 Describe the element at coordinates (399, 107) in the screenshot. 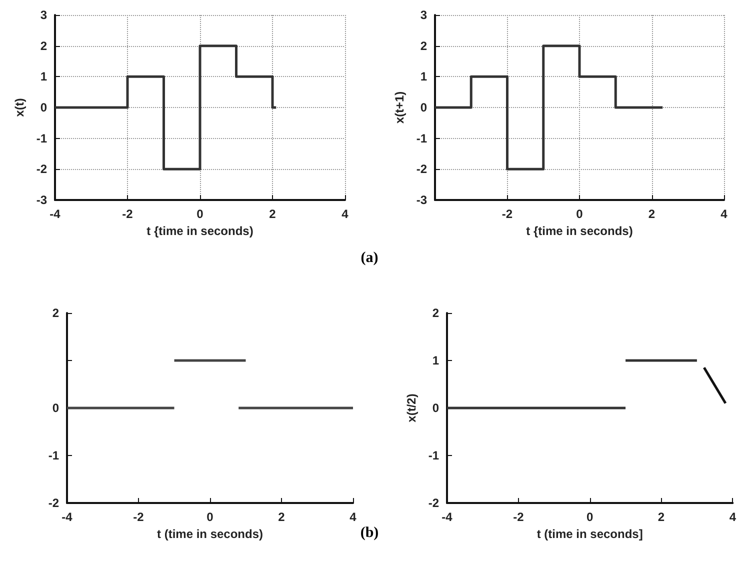

I see `y-axis-title: x(t+1)` at that location.